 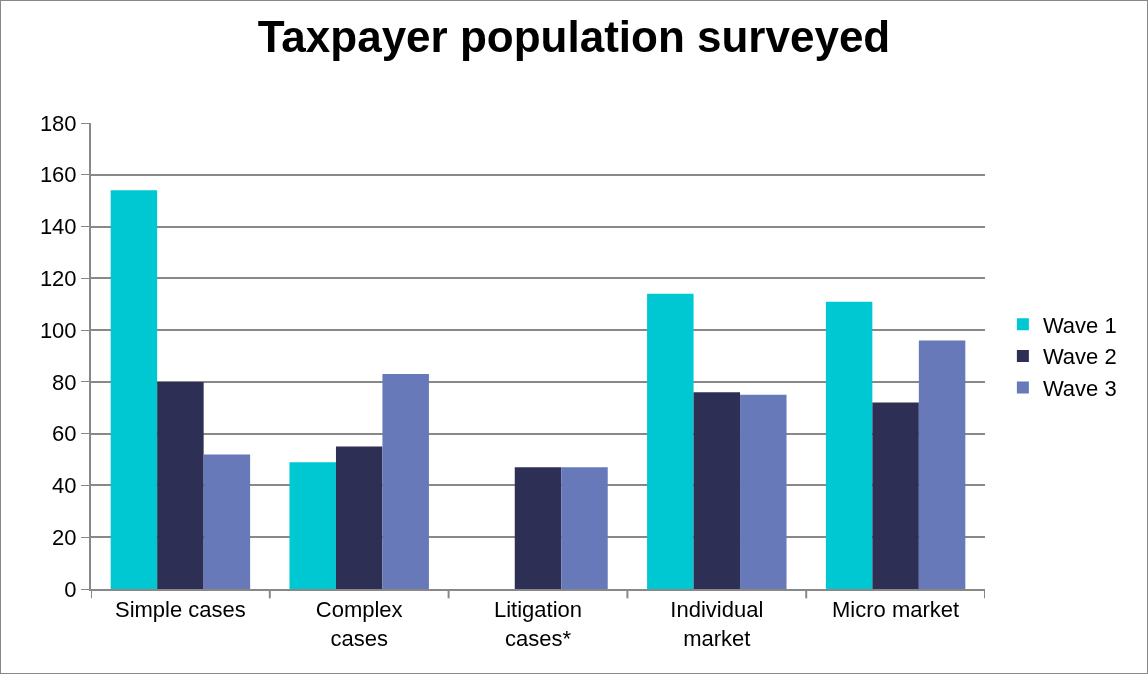 What do you see at coordinates (58, 123) in the screenshot?
I see `y-tick-label: 180` at bounding box center [58, 123].